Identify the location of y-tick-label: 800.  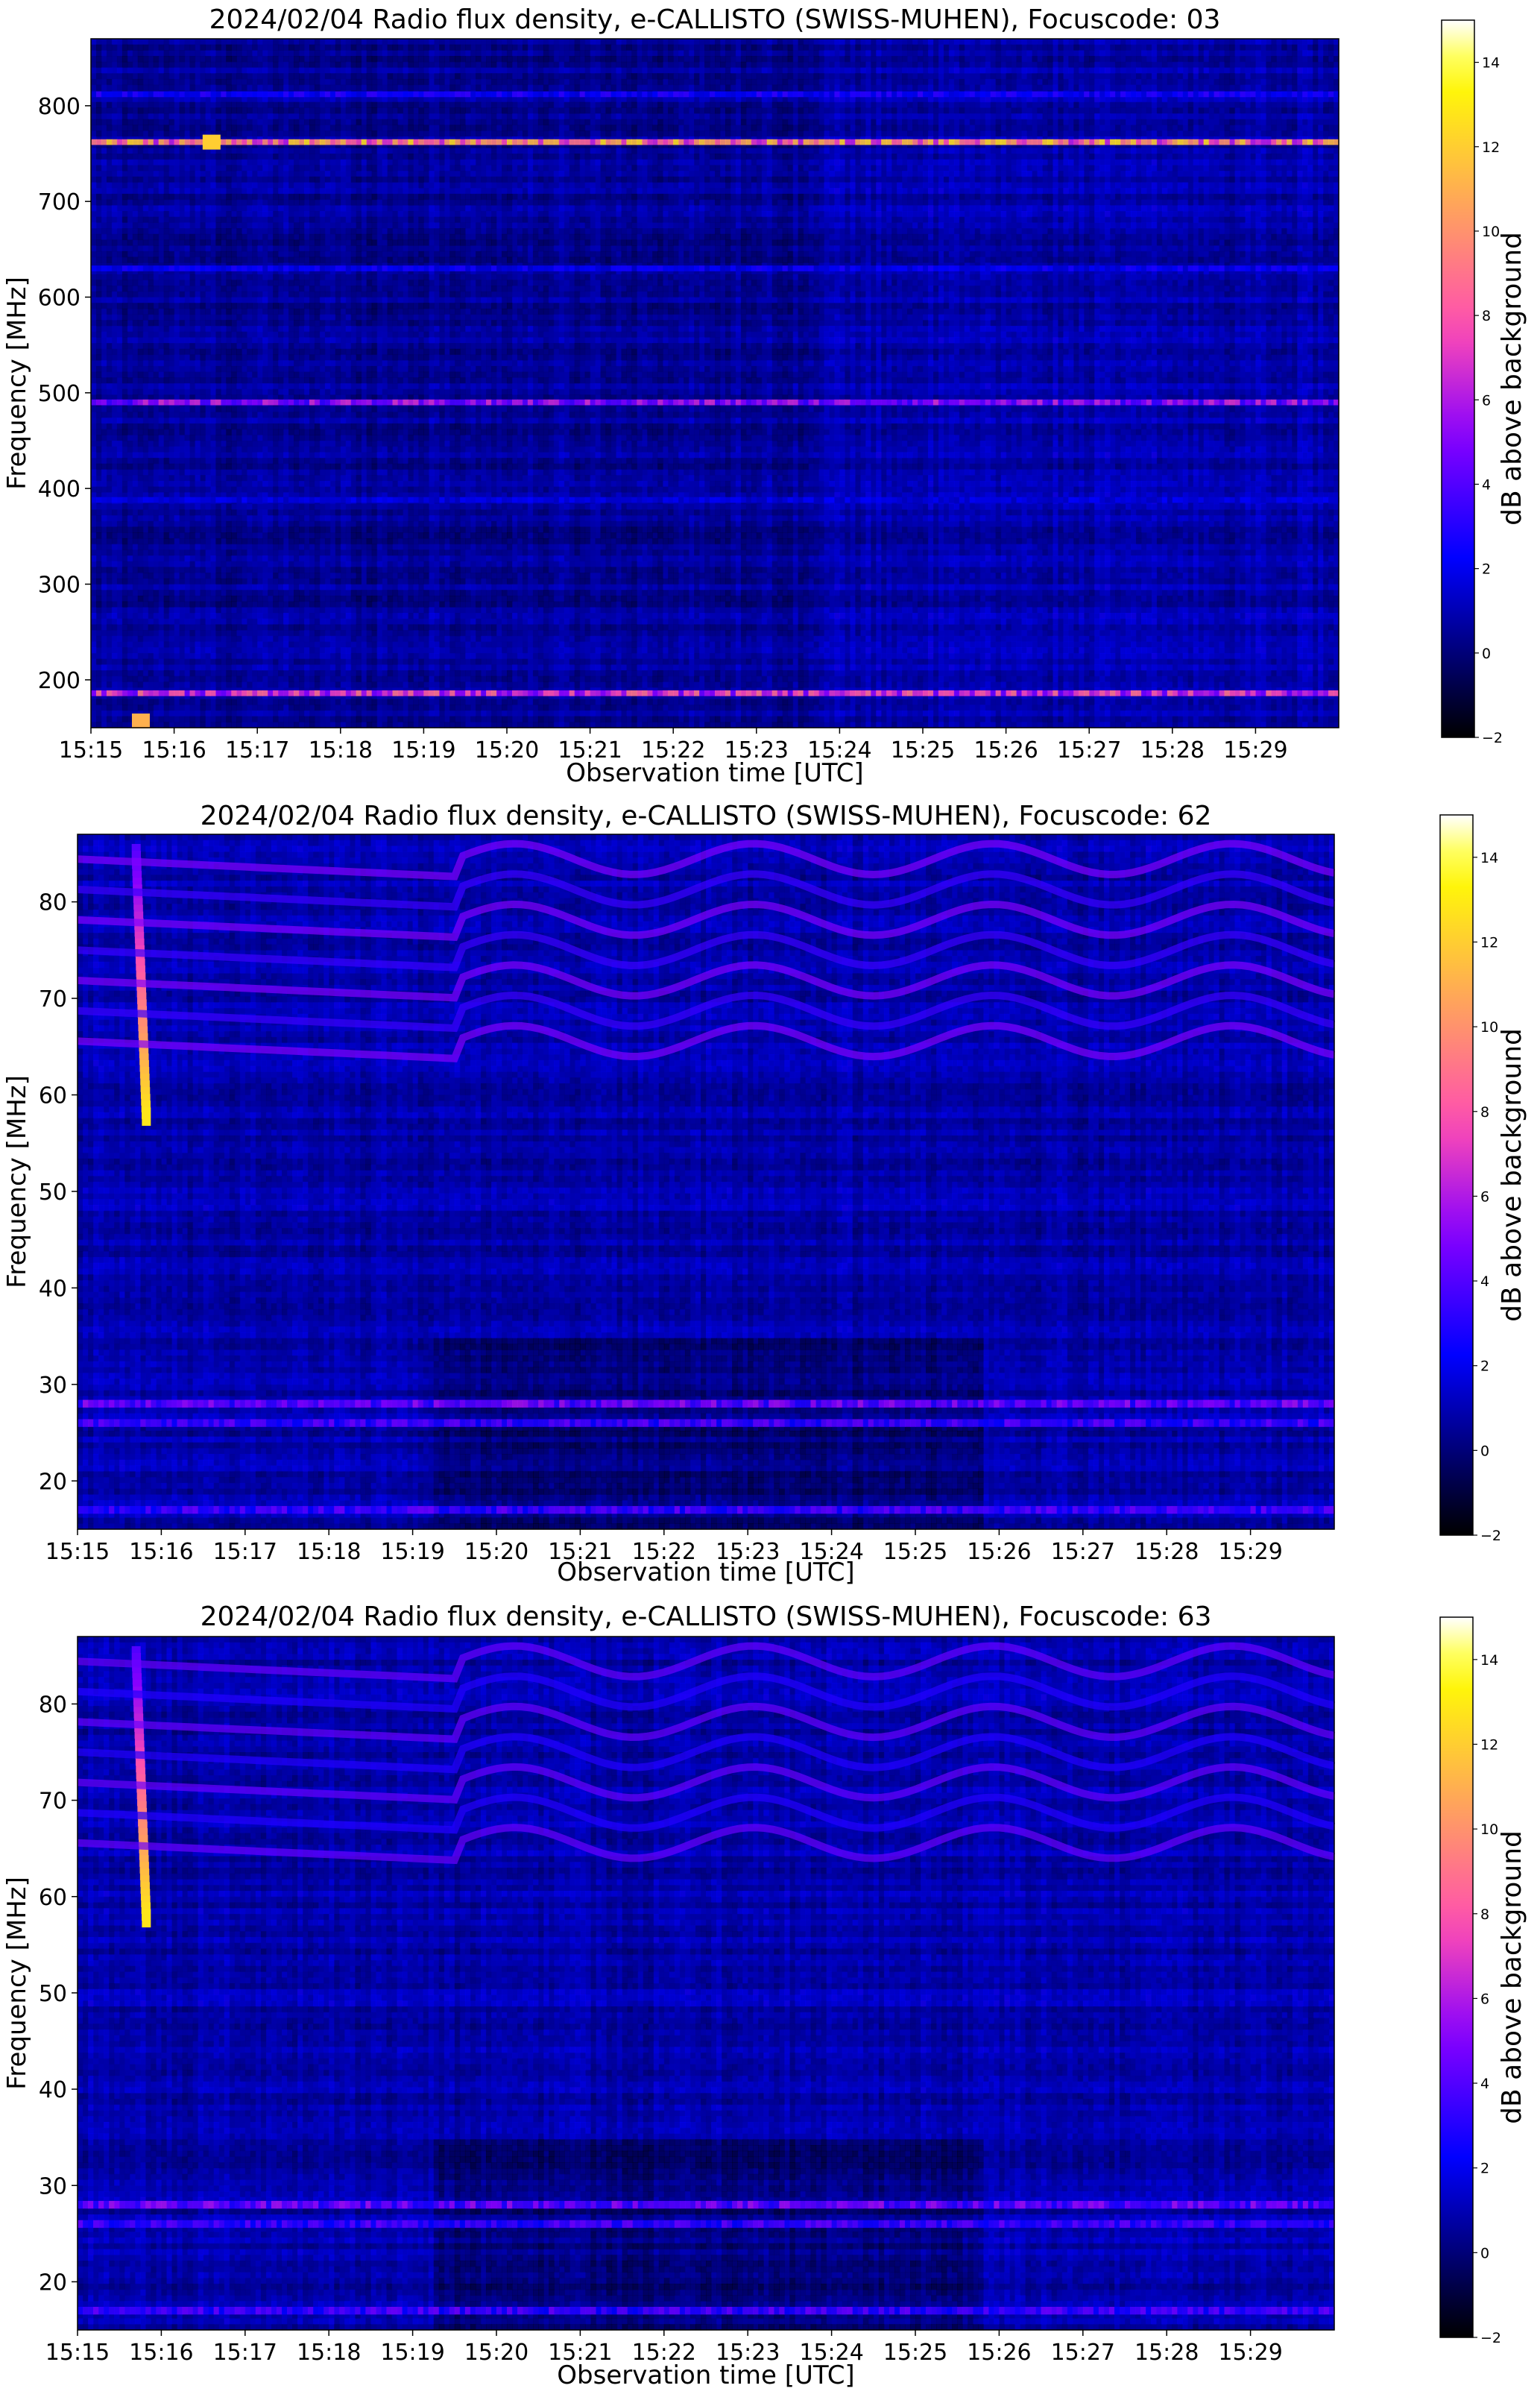
(59, 107).